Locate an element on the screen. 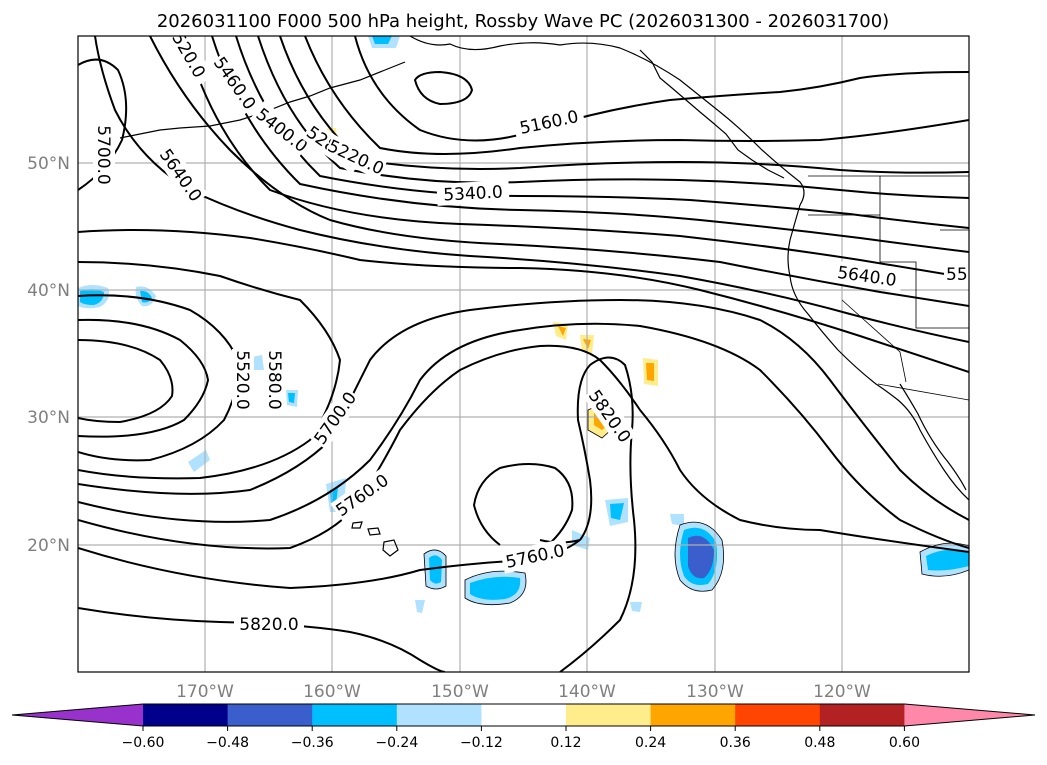 This screenshot has width=1047, height=765. colorbar-tick-label: 0.36 is located at coordinates (735, 743).